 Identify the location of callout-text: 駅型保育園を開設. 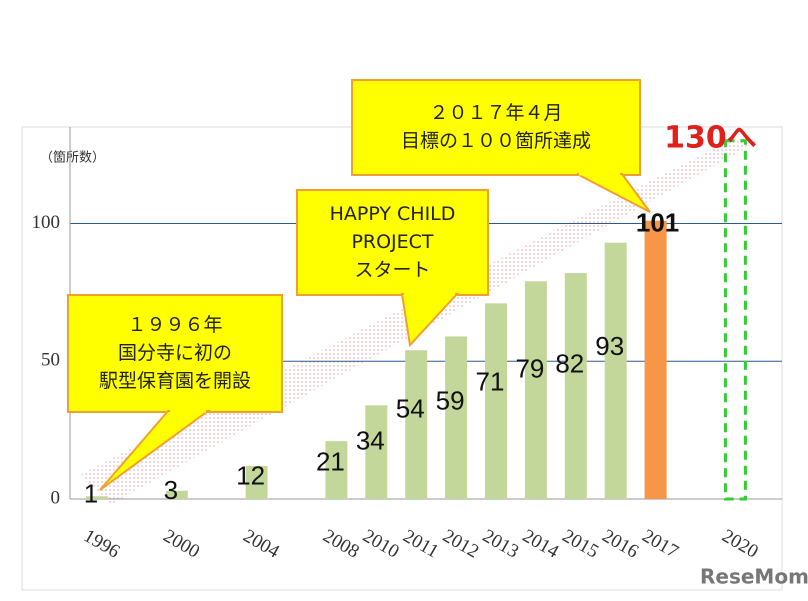
(175, 381).